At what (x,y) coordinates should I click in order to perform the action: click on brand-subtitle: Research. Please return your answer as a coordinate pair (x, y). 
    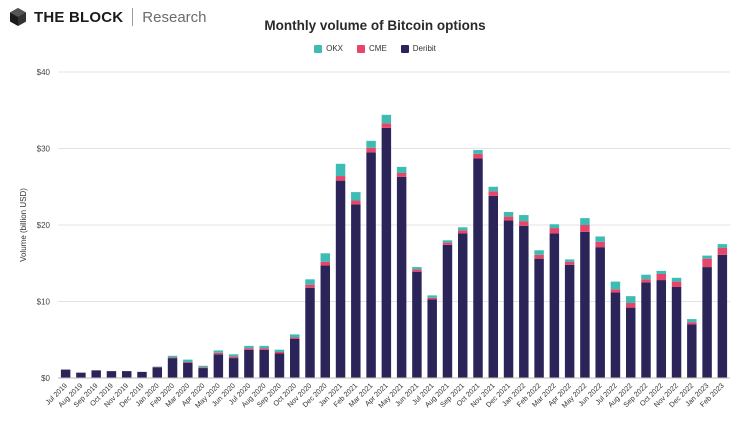
    Looking at the image, I should click on (174, 17).